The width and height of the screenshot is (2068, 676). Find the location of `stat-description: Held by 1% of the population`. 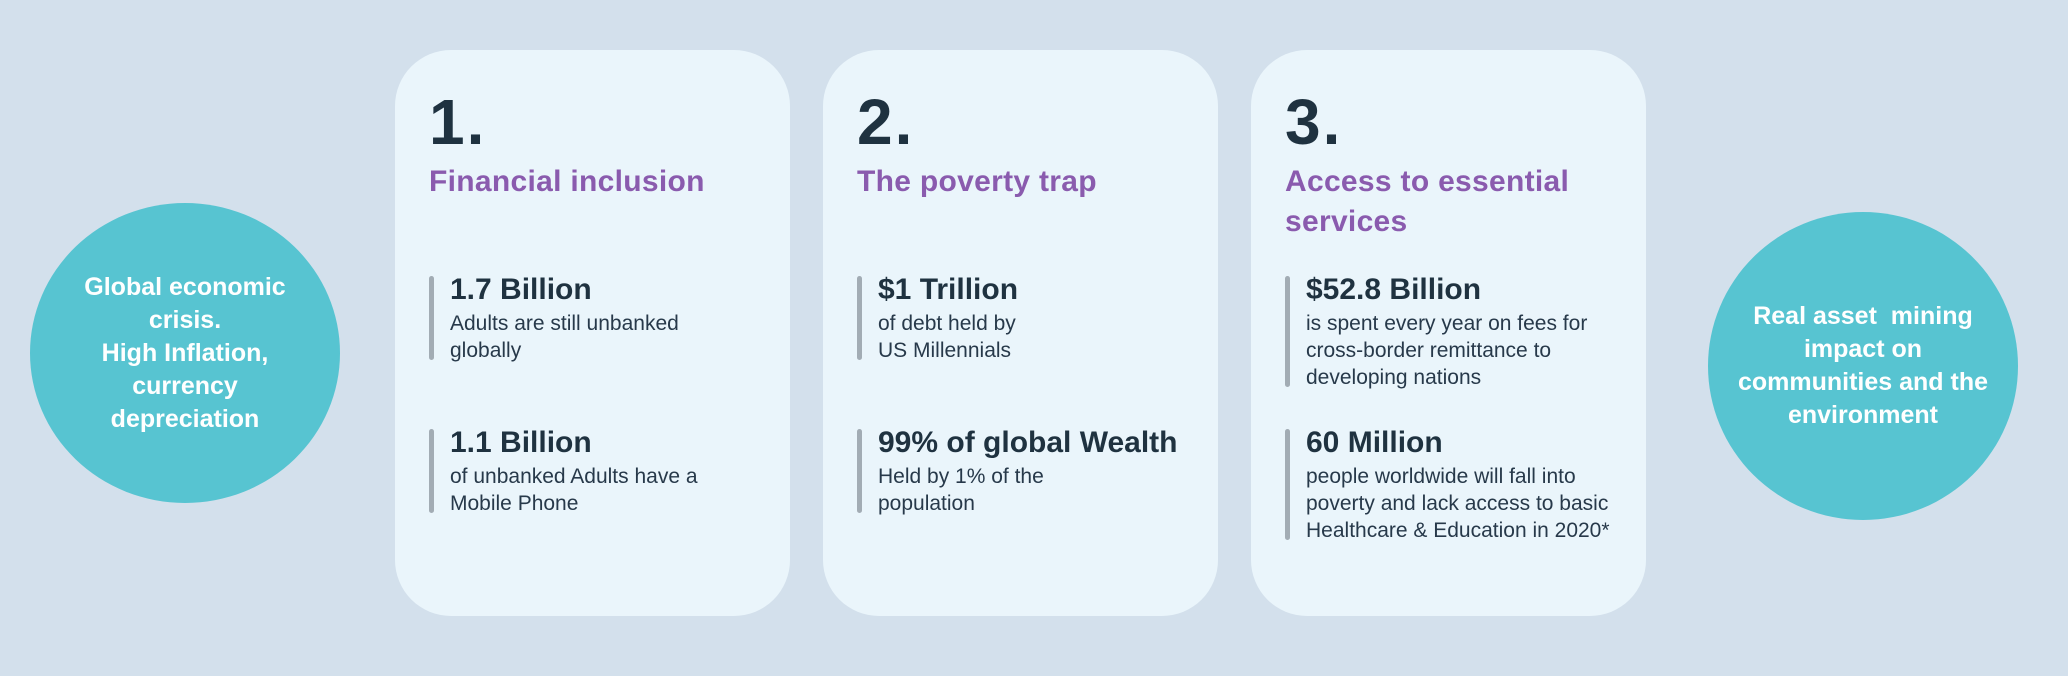

stat-description: Held by 1% of the population is located at coordinates (961, 490).